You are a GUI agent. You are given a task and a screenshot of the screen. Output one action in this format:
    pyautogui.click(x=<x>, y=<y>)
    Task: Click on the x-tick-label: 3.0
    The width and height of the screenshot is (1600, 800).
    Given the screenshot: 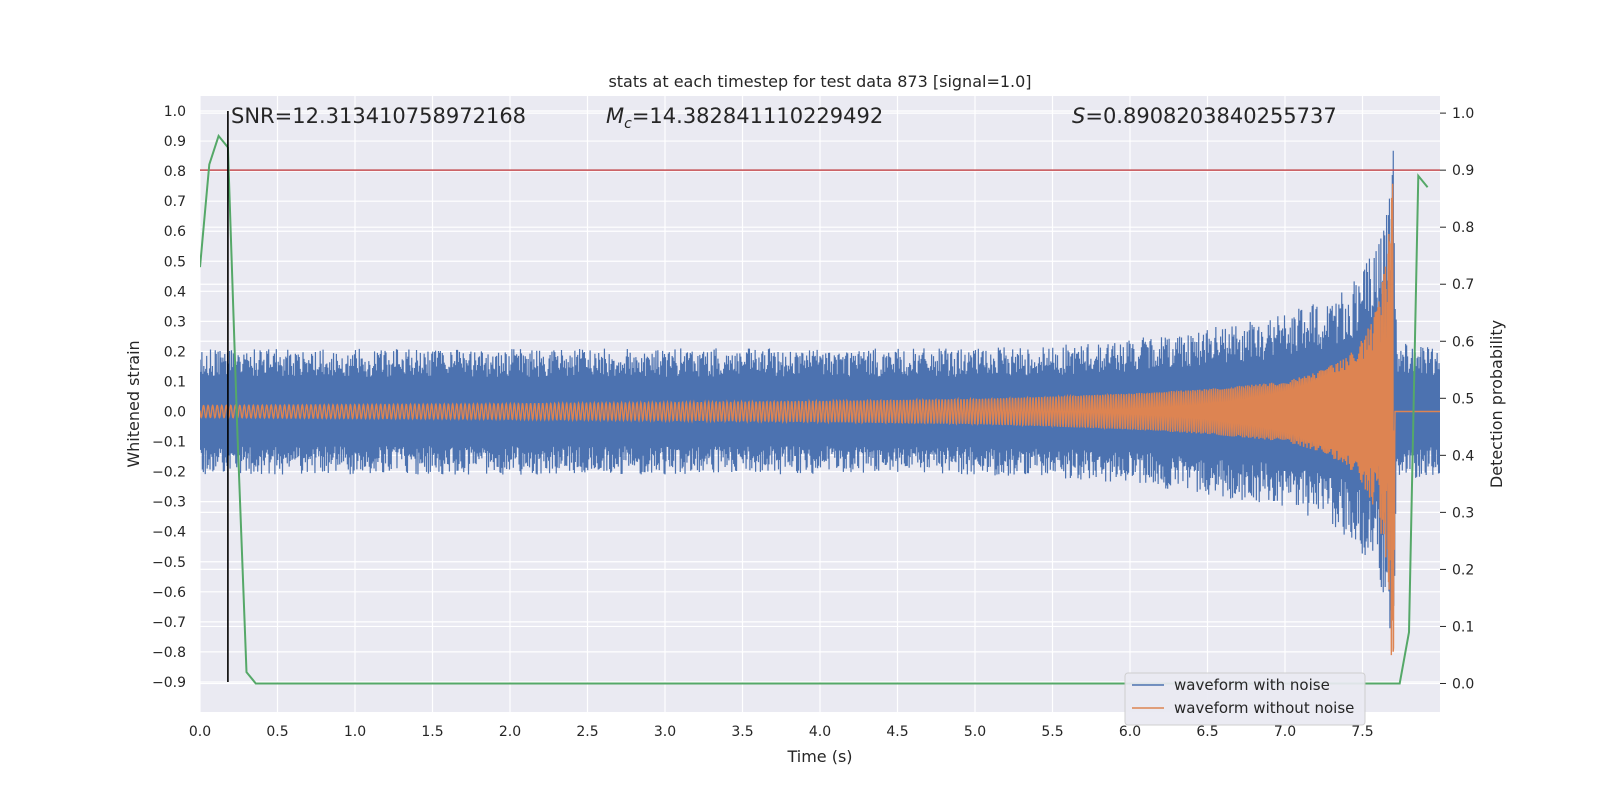 What is the action you would take?
    pyautogui.click(x=665, y=732)
    